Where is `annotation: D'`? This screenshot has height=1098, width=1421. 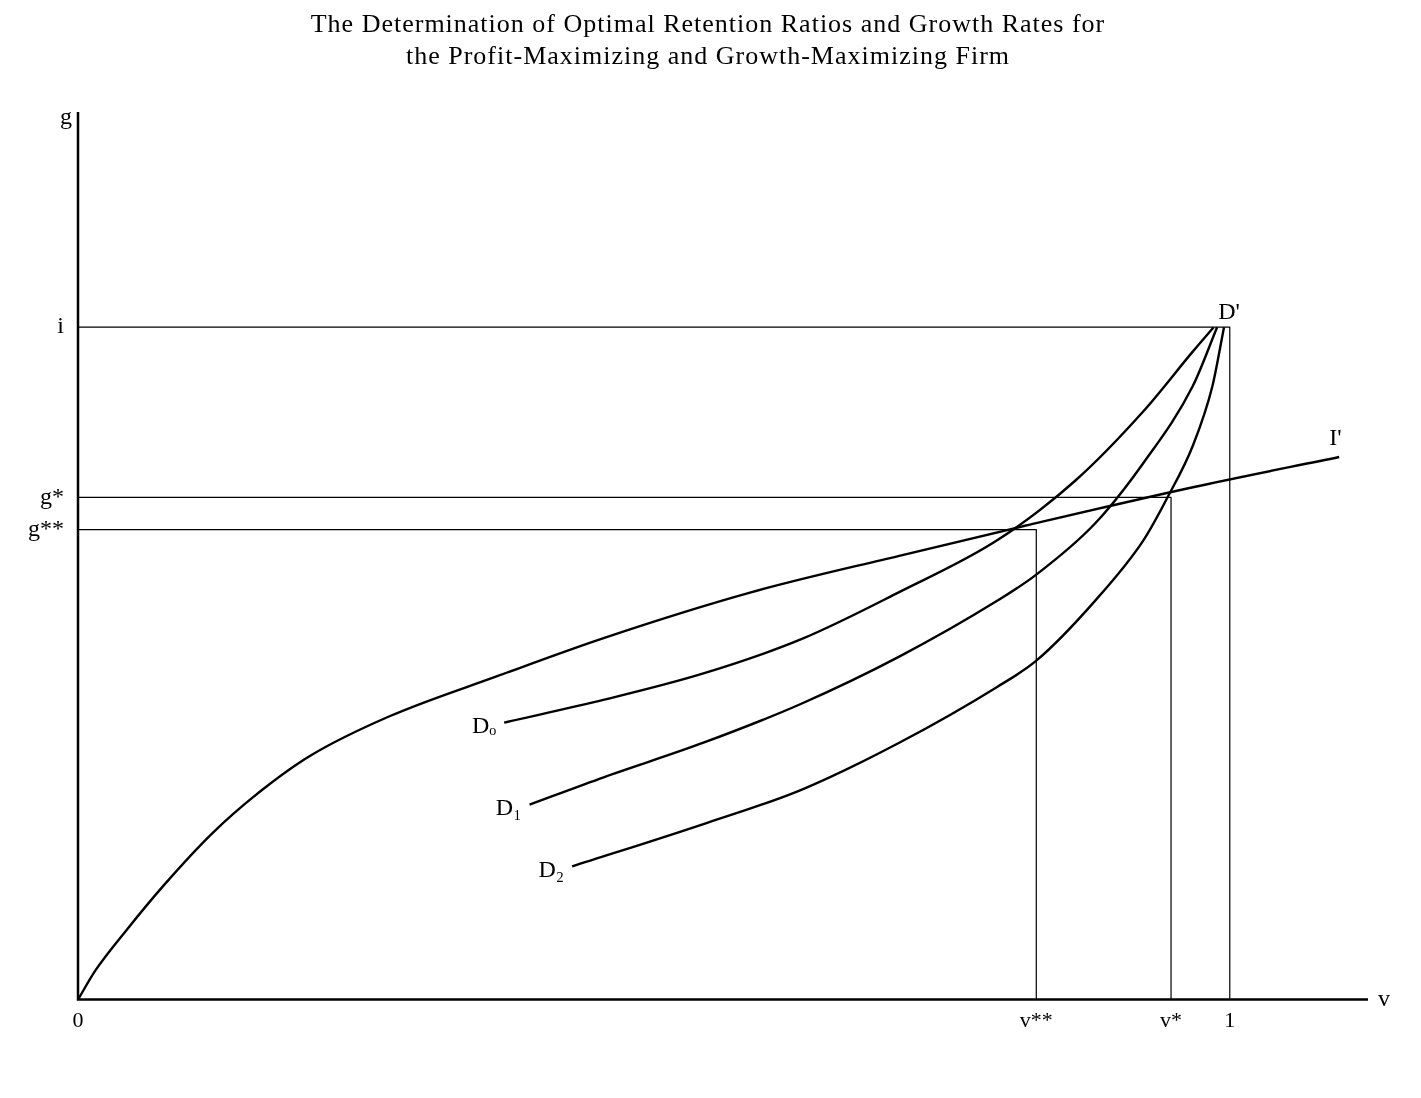
annotation: D' is located at coordinates (1229, 311).